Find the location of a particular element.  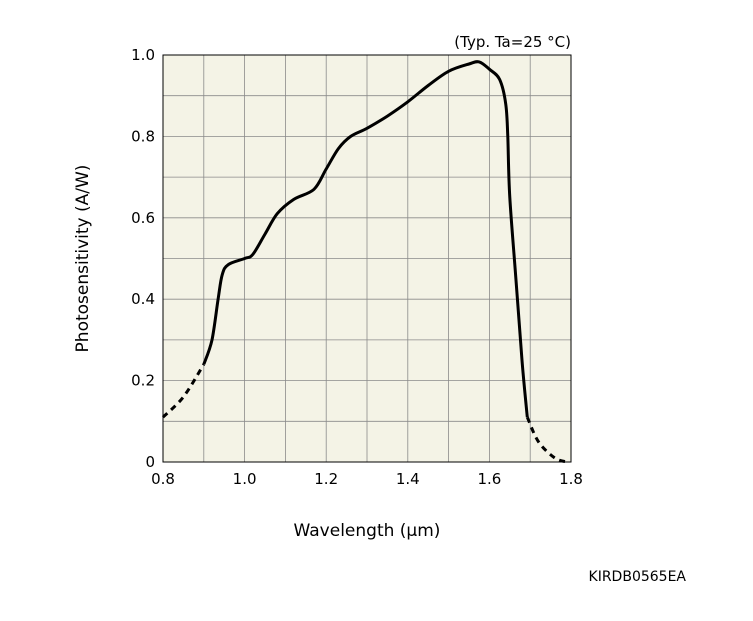

y-tick-label: 0.4 is located at coordinates (143, 299).